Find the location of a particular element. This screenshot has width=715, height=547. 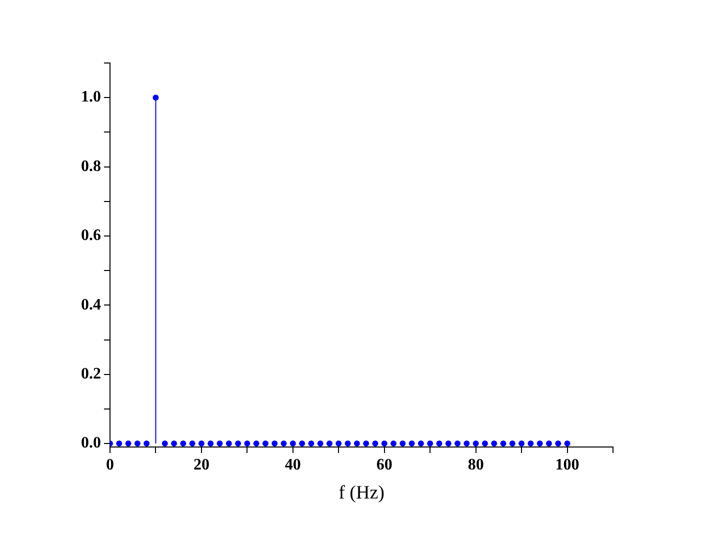

y-tick-label: 0.2 is located at coordinates (91, 373).